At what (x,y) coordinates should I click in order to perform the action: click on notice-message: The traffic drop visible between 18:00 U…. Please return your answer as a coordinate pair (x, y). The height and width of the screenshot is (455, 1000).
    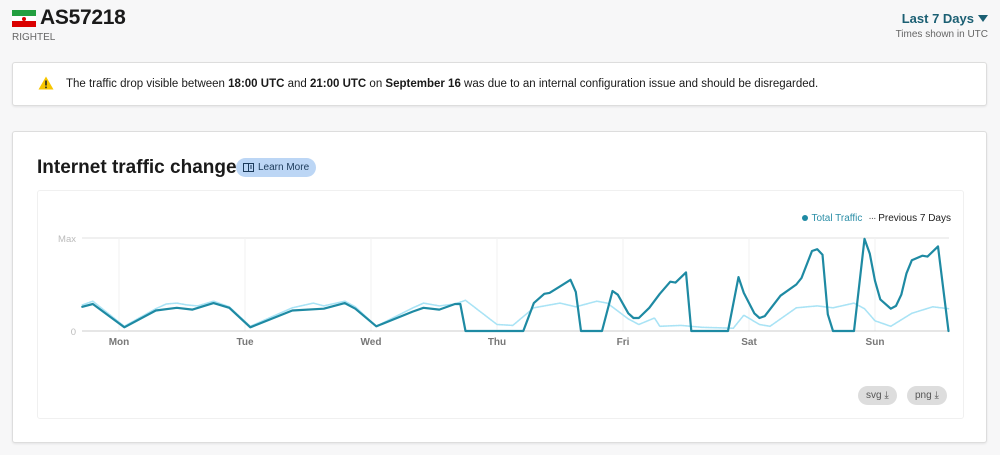
    Looking at the image, I should click on (442, 84).